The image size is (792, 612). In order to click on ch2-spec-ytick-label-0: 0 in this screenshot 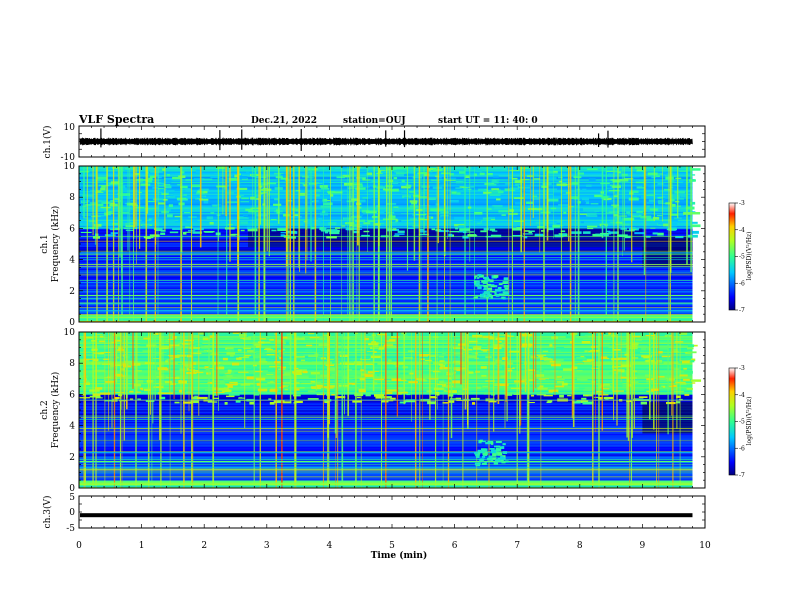, I will do `click(72, 489)`.